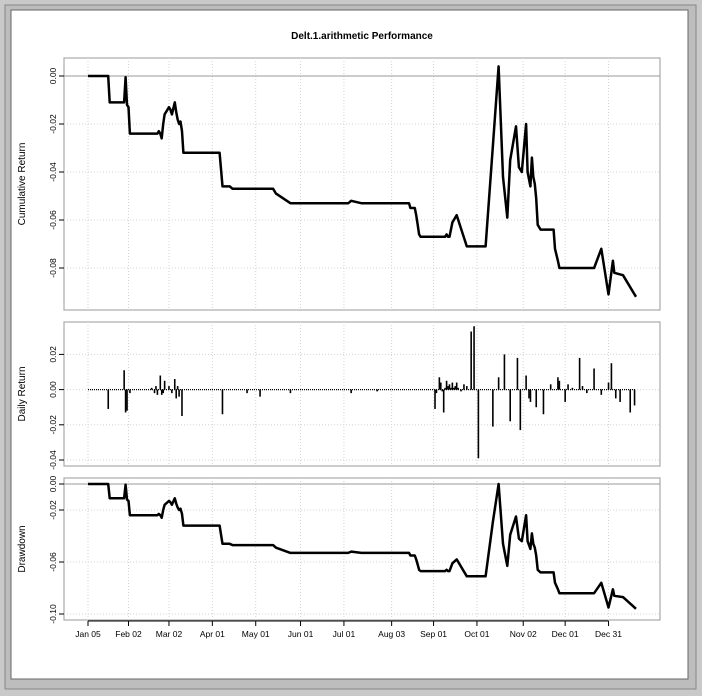 This screenshot has width=702, height=696. Describe the element at coordinates (53, 614) in the screenshot. I see `y-tick-label: -0.10` at that location.